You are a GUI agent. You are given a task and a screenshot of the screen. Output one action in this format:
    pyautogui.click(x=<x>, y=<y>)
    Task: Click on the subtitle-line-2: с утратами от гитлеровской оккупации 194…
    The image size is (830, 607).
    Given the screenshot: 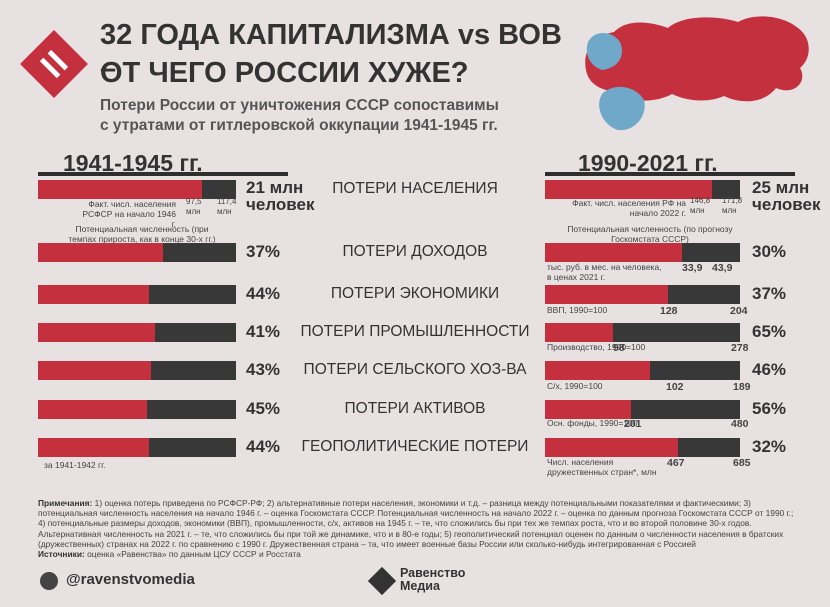 What is the action you would take?
    pyautogui.click(x=299, y=125)
    